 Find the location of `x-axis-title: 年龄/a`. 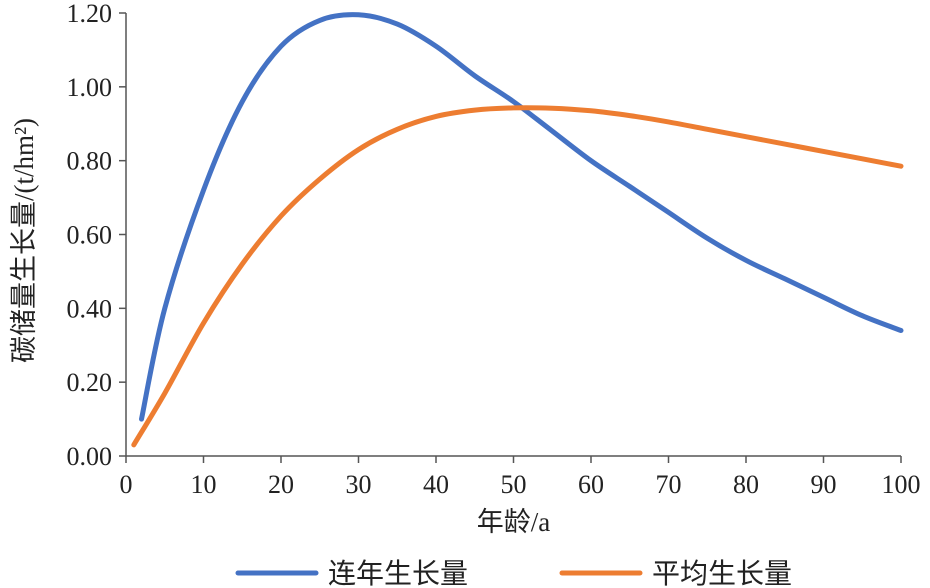

x-axis-title: 年龄/a is located at coordinates (514, 522).